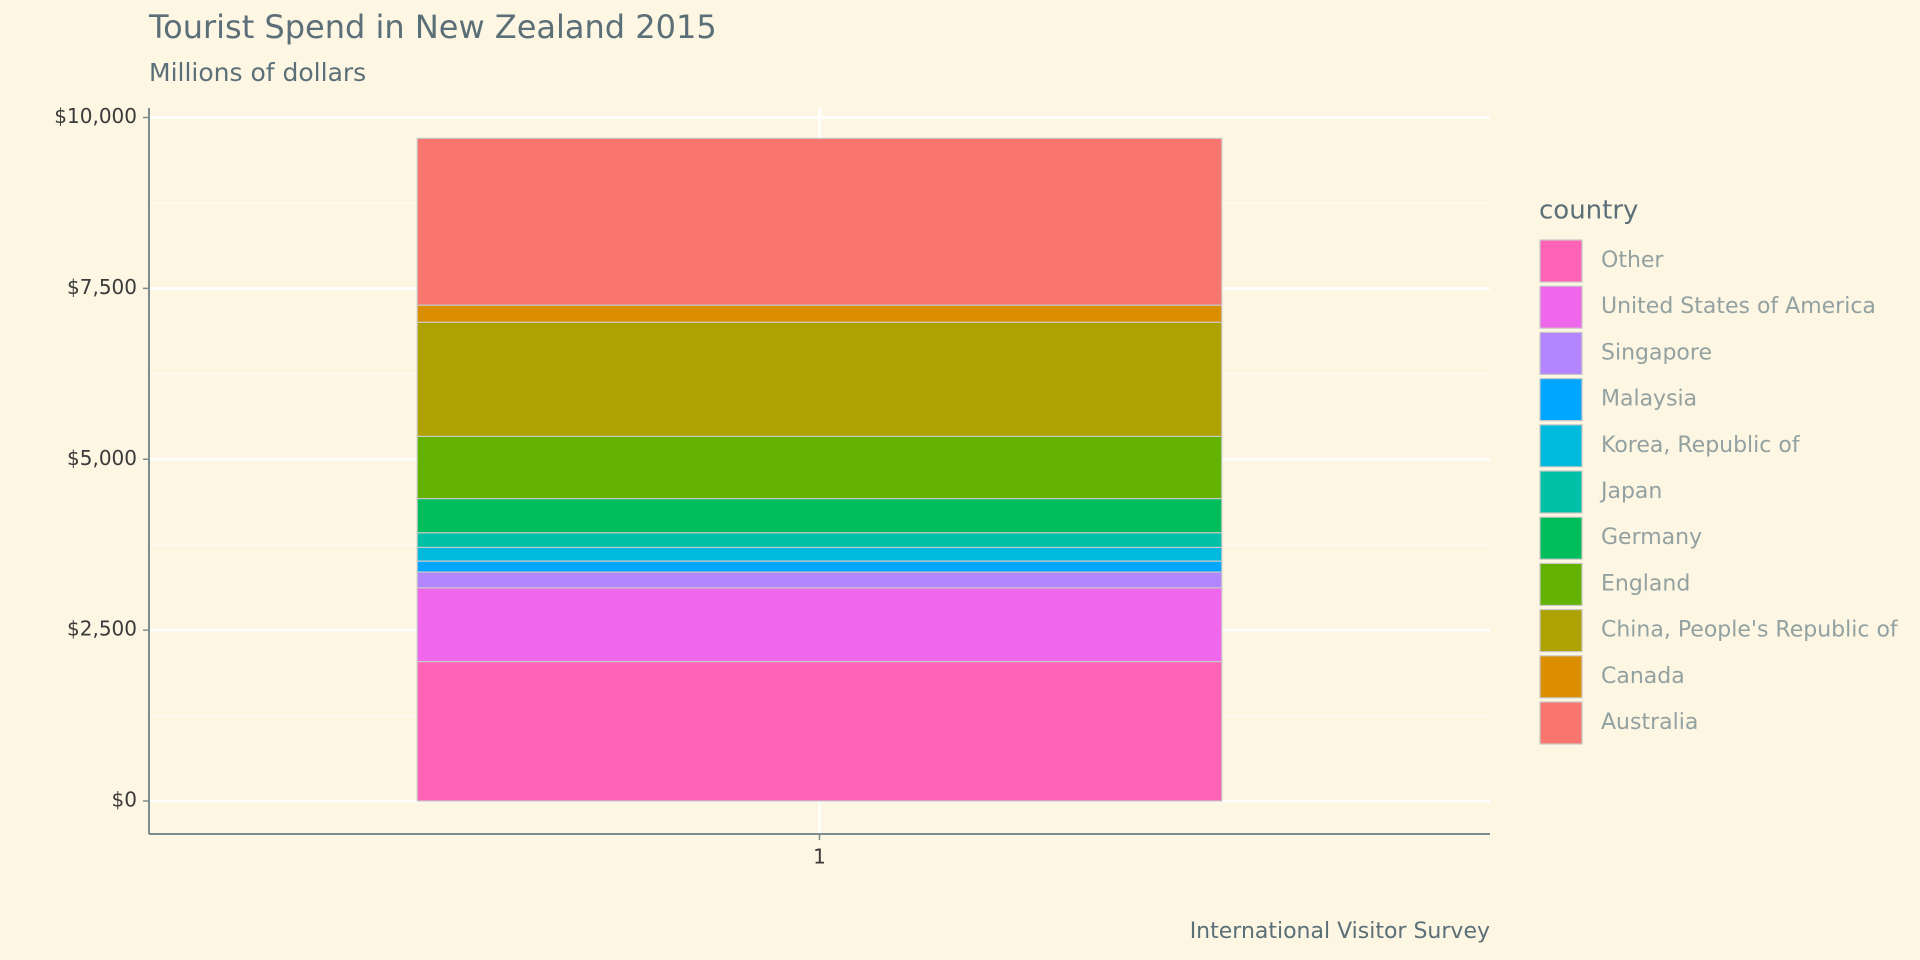 This screenshot has height=960, width=1920. Describe the element at coordinates (1630, 491) in the screenshot. I see `legend-label: Japan` at that location.